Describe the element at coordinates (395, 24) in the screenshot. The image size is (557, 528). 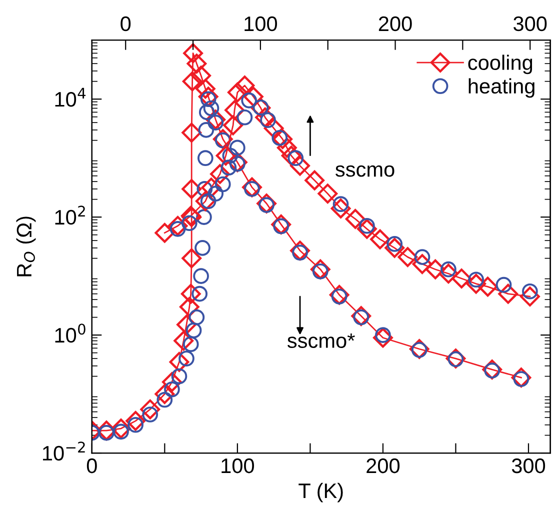
I see `x2-tick-label: 200` at that location.